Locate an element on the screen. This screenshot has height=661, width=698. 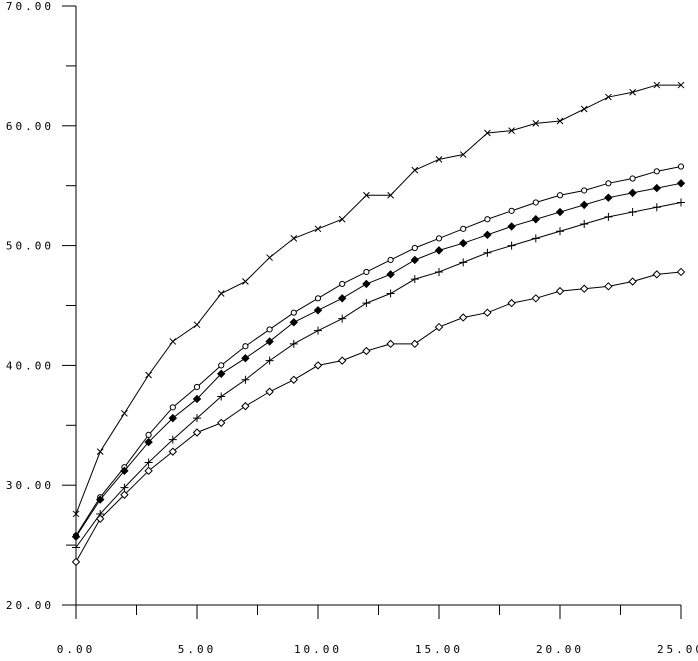
x-tick-label: 0.00 is located at coordinates (76, 649).